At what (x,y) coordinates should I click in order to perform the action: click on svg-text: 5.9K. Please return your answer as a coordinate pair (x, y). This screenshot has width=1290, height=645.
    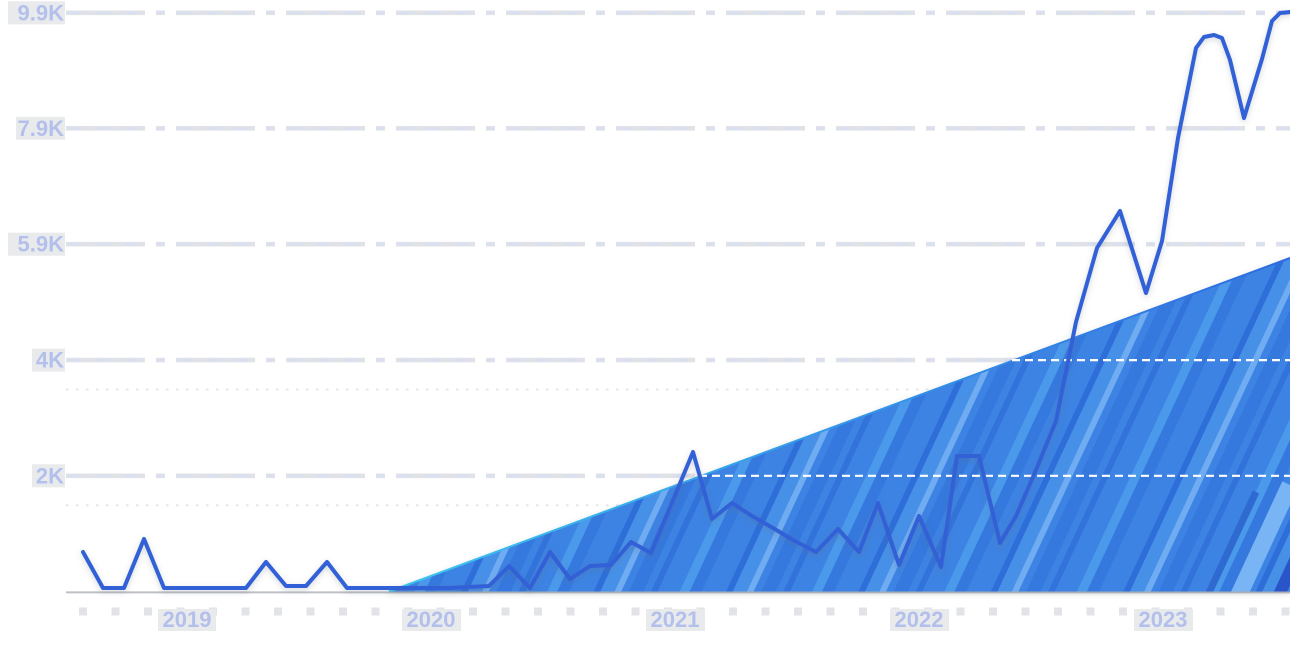
    Looking at the image, I should click on (41, 244).